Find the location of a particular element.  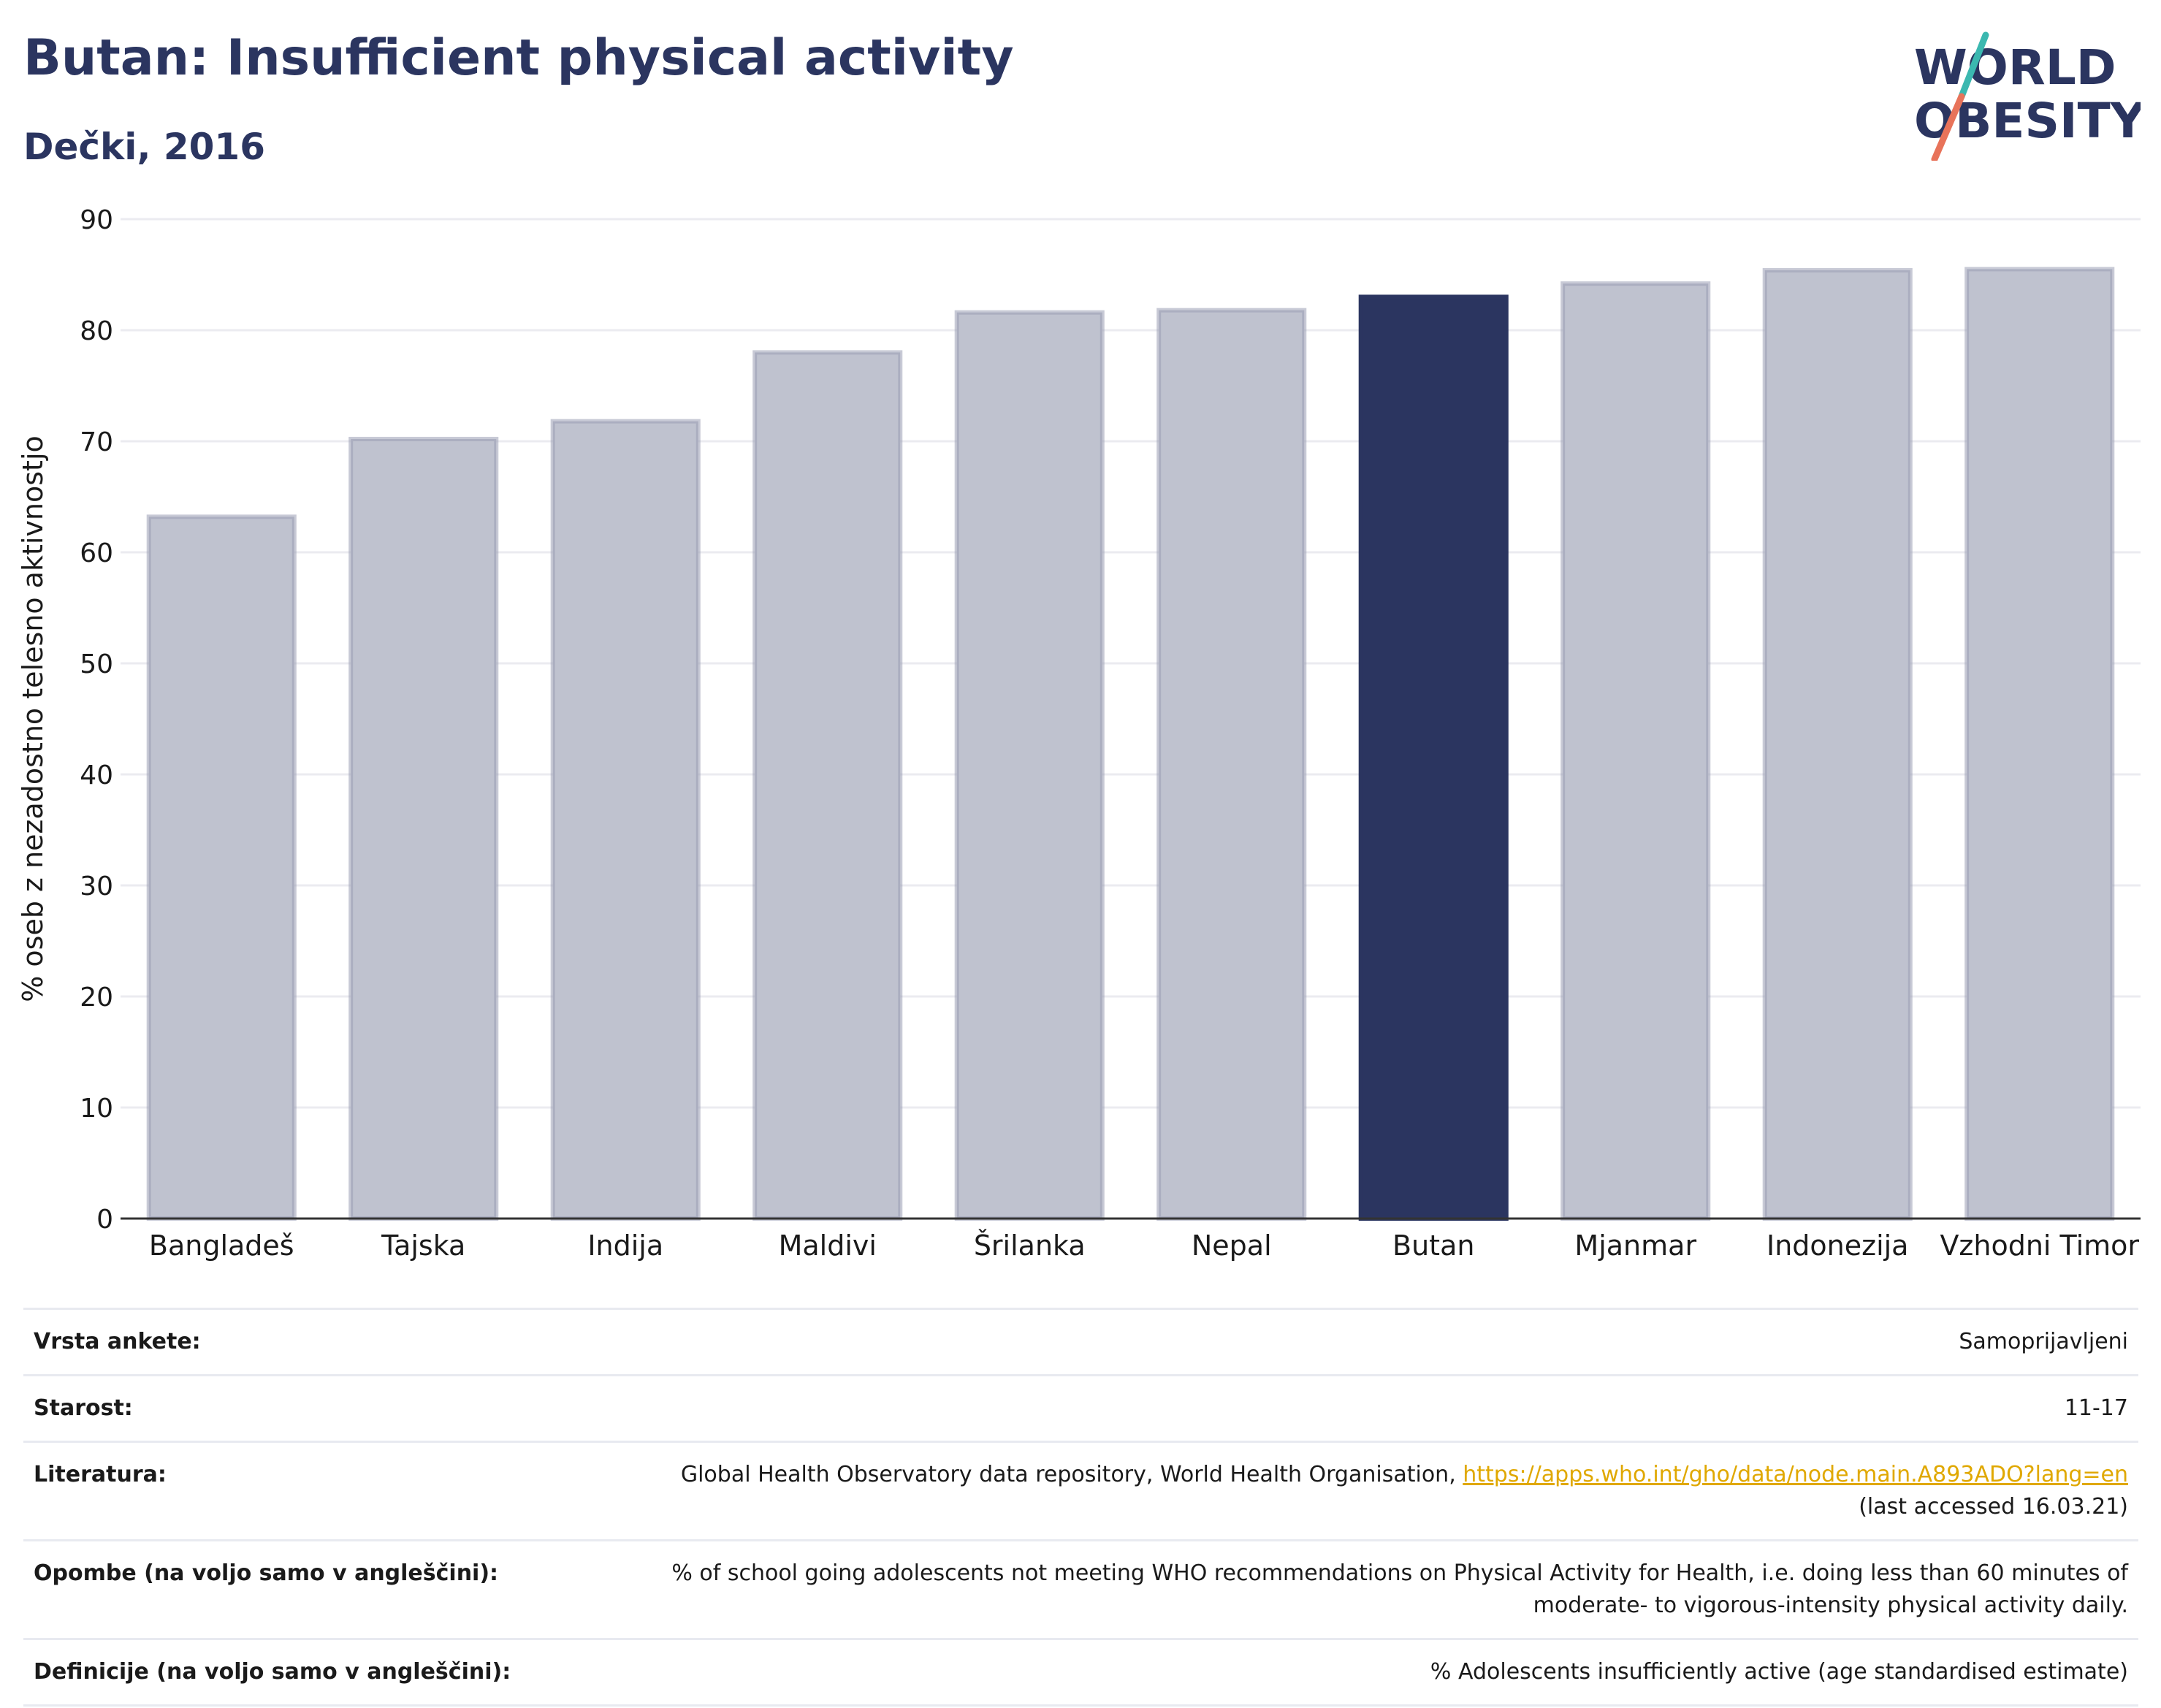

table-row-age: Starost: 11-17 is located at coordinates (1080, 1407).